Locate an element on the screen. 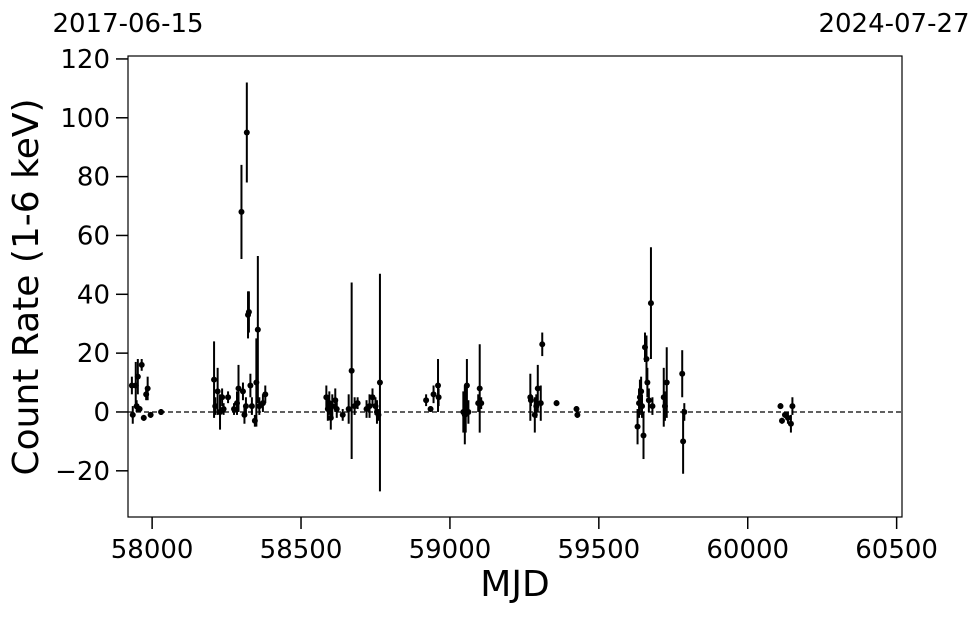  x-tick-label: 59000 is located at coordinates (450, 550).